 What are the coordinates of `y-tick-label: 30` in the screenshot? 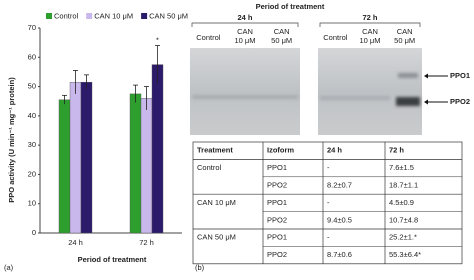 It's located at (32, 144).